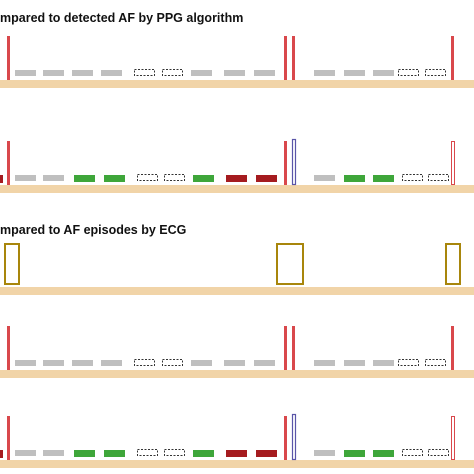 The image size is (474, 474). Describe the element at coordinates (93, 230) in the screenshot. I see `section-heading-ecg: mpared to AF episodes by ECG` at that location.